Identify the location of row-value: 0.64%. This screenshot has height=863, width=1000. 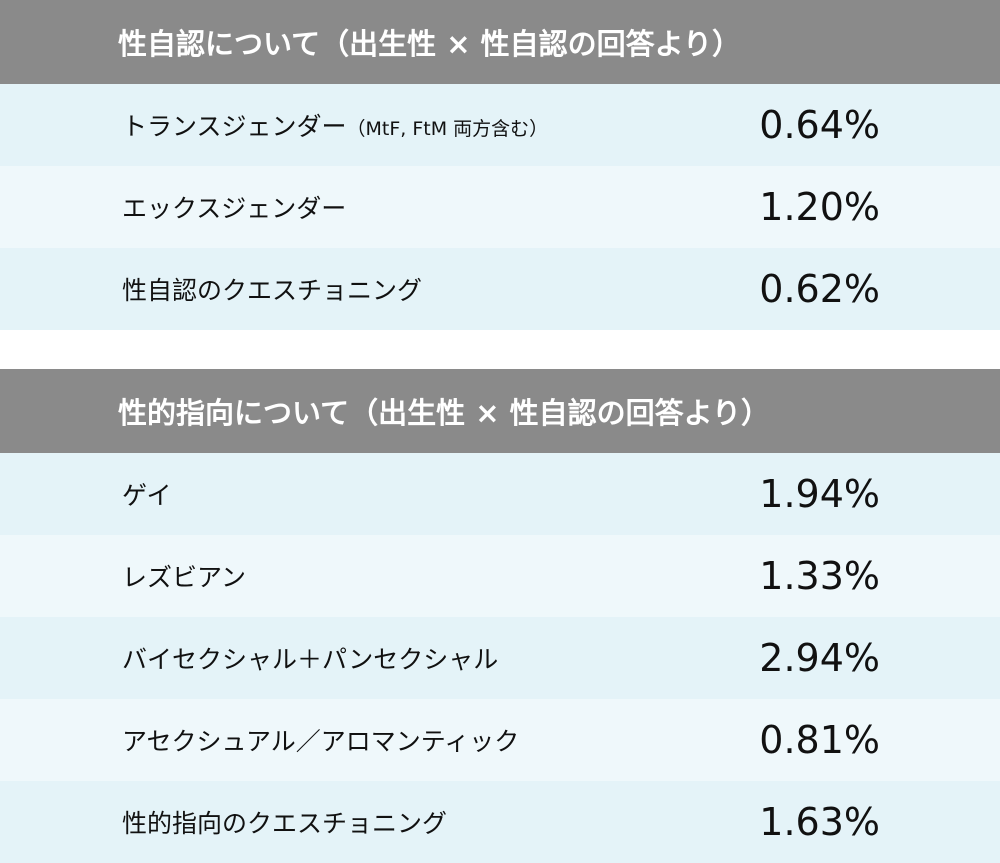
(819, 125).